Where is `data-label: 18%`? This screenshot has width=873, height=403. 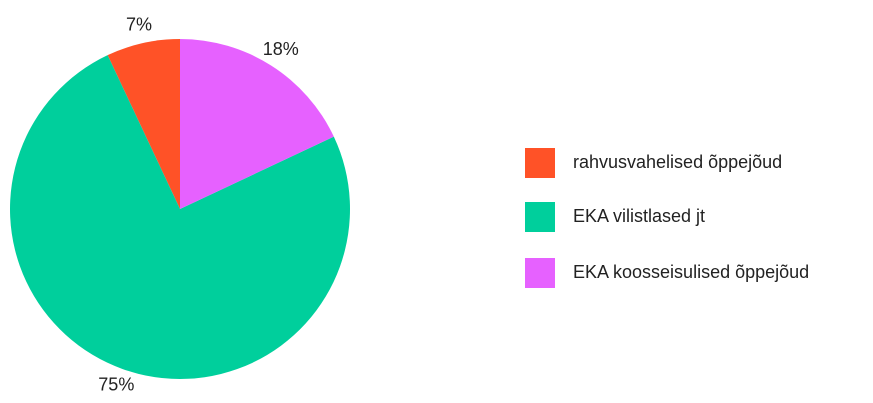
data-label: 18% is located at coordinates (281, 49).